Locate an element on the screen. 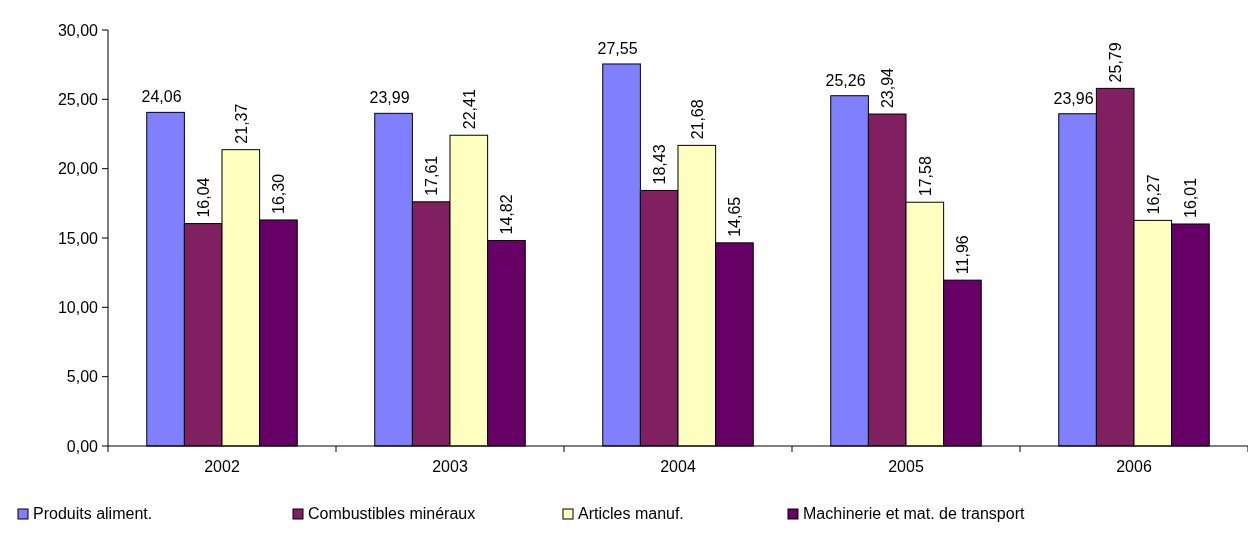 The image size is (1257, 533). legend-label: Combustibles minéraux is located at coordinates (392, 513).